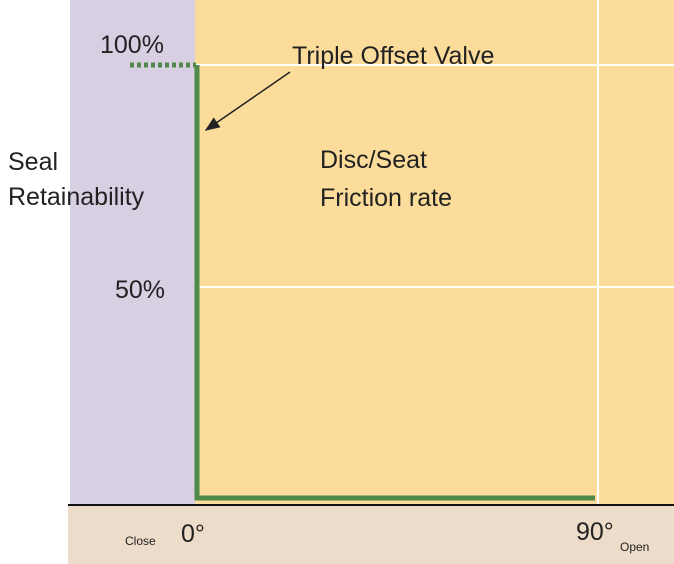  What do you see at coordinates (33, 162) in the screenshot?
I see `y-title: Seal` at bounding box center [33, 162].